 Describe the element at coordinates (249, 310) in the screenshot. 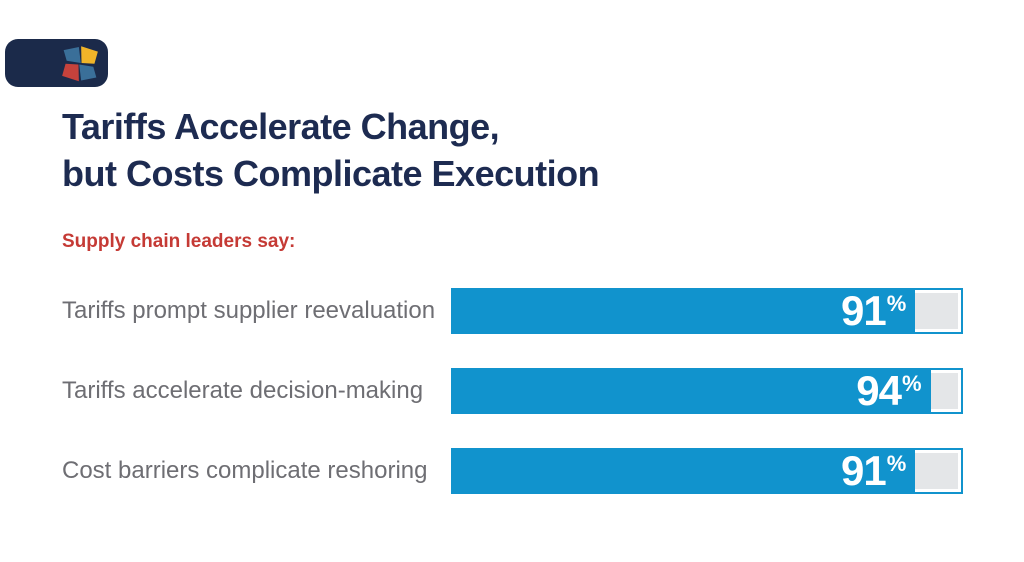

I see `bar-label: Tariffs prompt supplier reevaluation` at that location.